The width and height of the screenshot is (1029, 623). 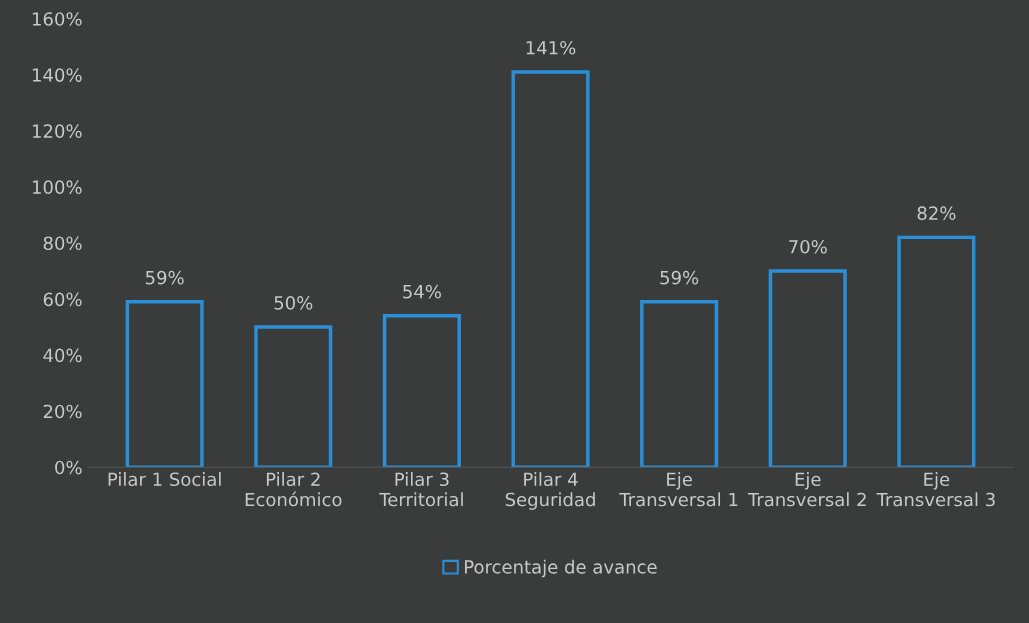 I want to click on x-tick-label: Pilar 4 Seguridad, so click(x=550, y=491).